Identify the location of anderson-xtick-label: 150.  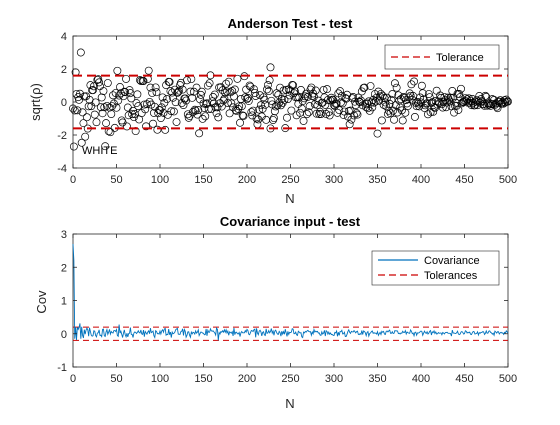
(203, 180).